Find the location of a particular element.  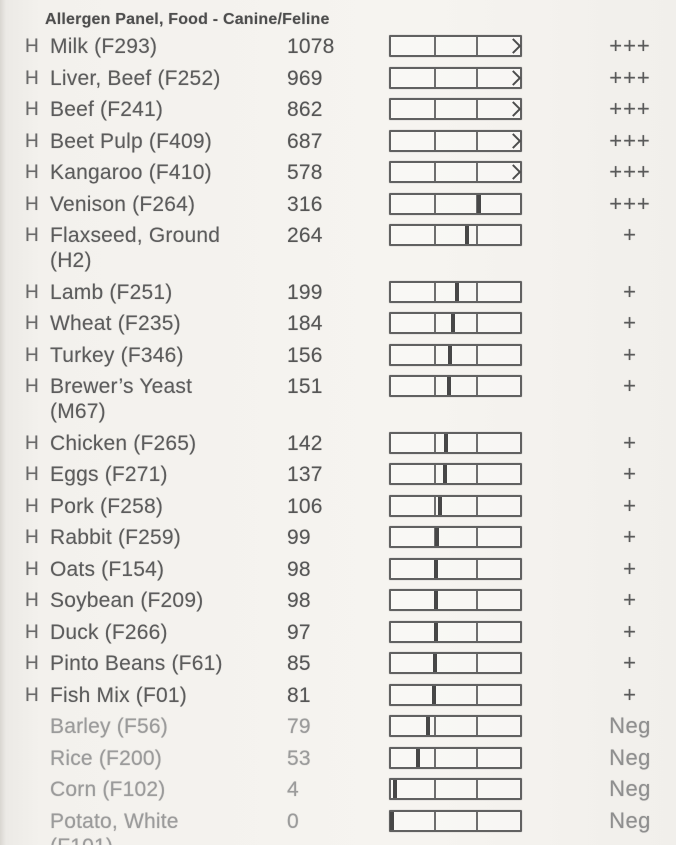

result-value: 862 is located at coordinates (305, 109).